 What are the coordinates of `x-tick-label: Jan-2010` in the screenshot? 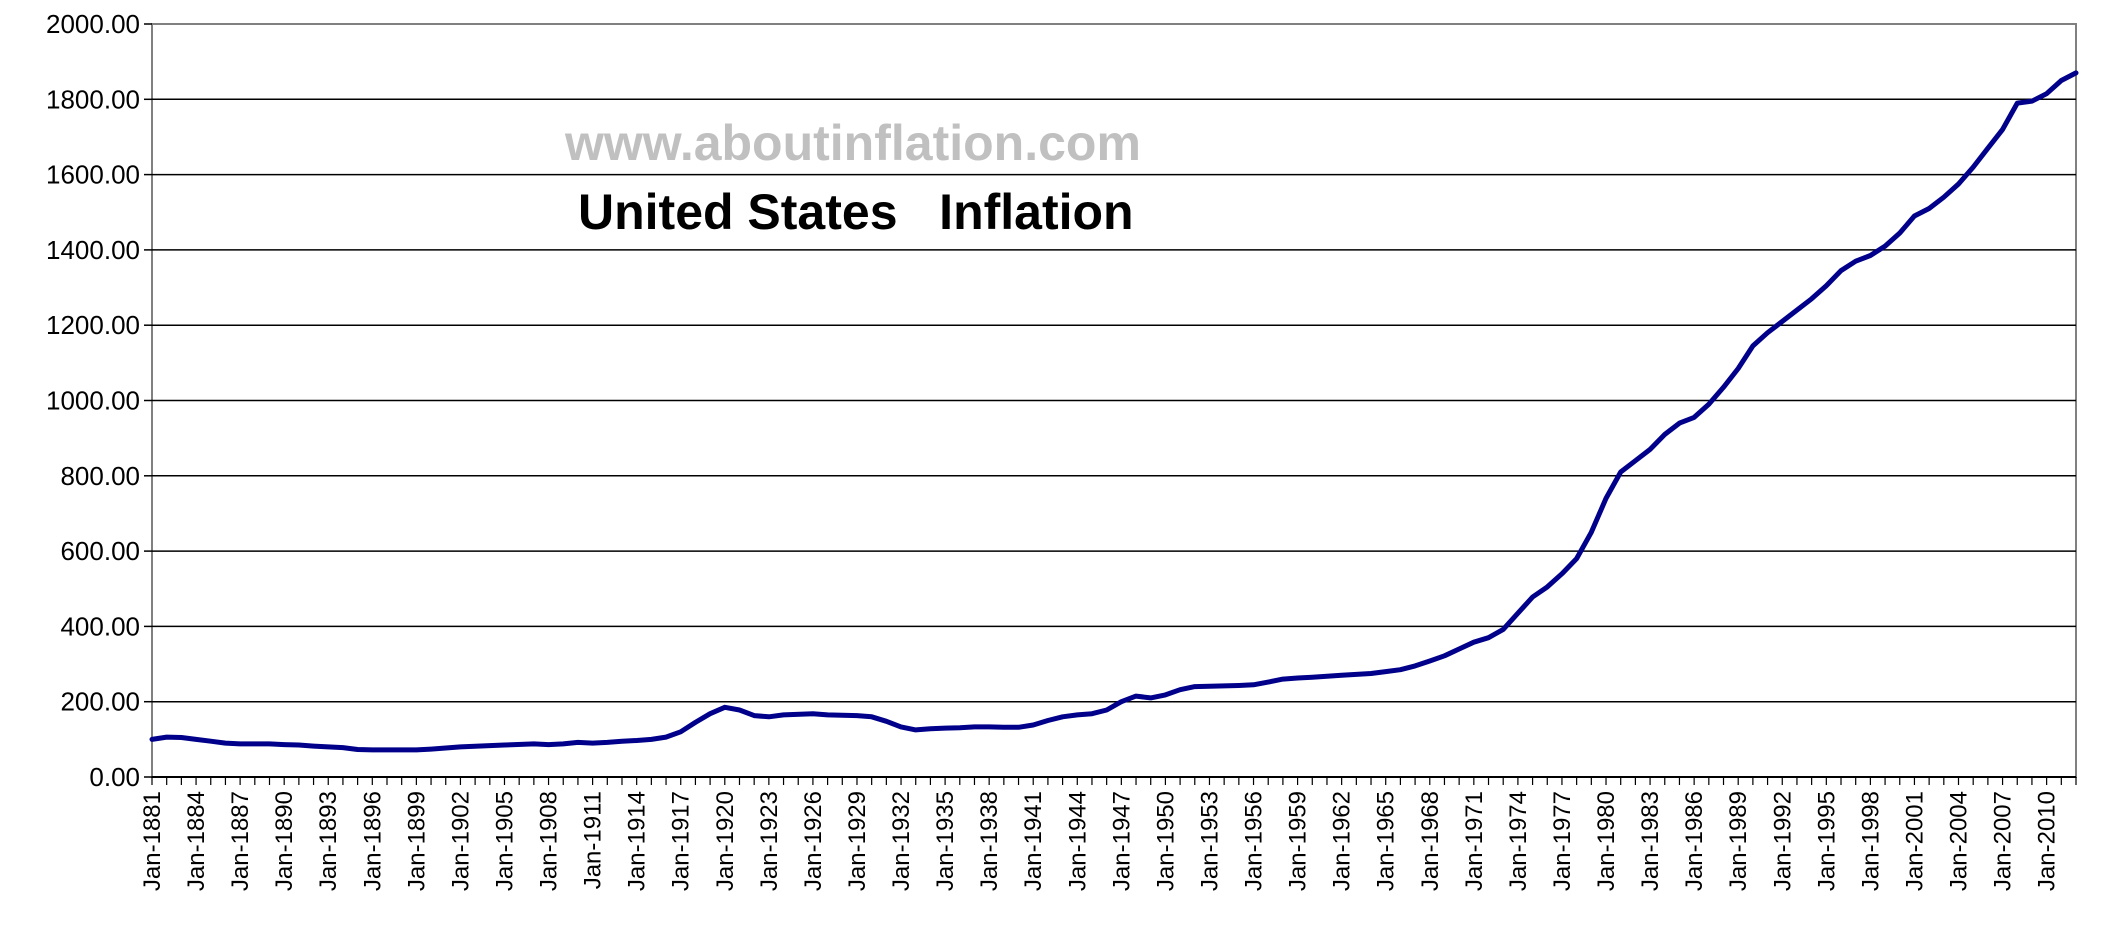 It's located at (2047, 841).